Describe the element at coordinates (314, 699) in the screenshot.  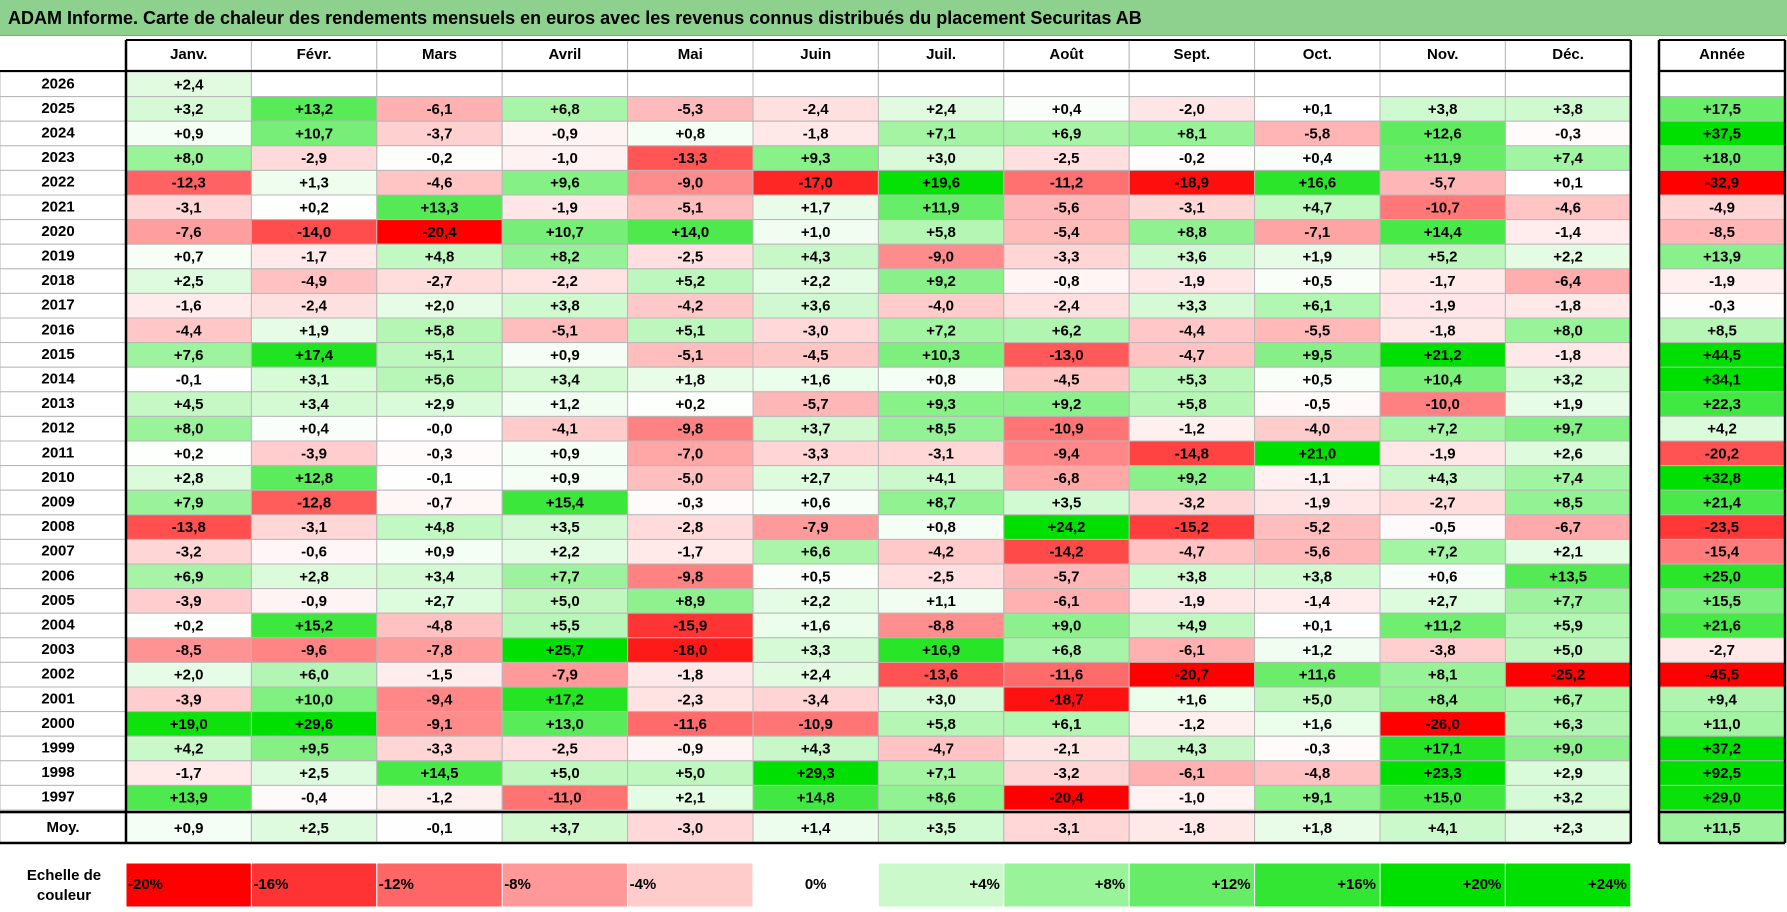
I see `heatmap-cell-value: +10,0` at that location.